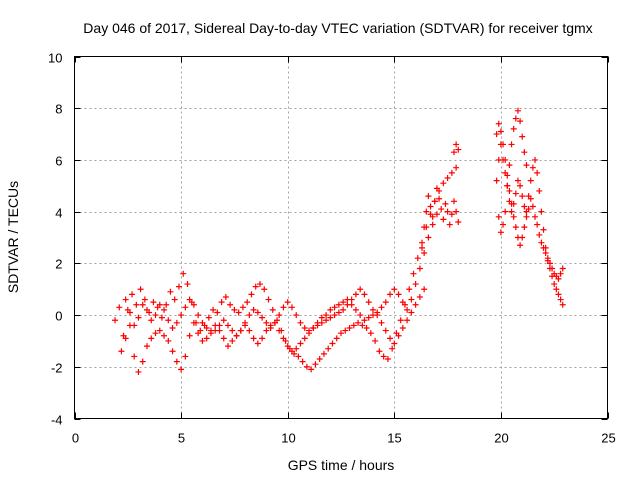 The image size is (640, 480). What do you see at coordinates (344, 438) in the screenshot?
I see `x-tick-labels: 0 5 10 15 20 25` at bounding box center [344, 438].